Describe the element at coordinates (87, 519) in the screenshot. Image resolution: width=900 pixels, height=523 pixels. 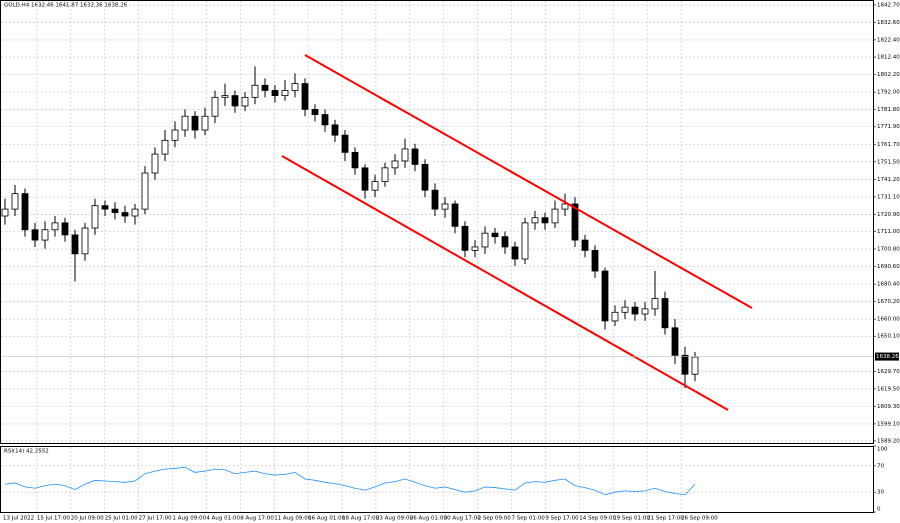
I see `x-tick-label: 20 Jul 09:00` at that location.